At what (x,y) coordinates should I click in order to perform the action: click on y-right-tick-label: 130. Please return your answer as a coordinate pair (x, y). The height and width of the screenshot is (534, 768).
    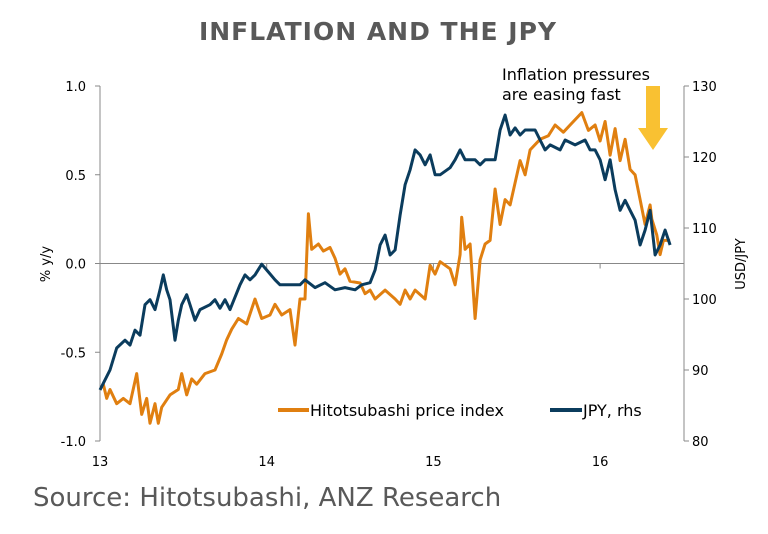
    Looking at the image, I should click on (704, 87).